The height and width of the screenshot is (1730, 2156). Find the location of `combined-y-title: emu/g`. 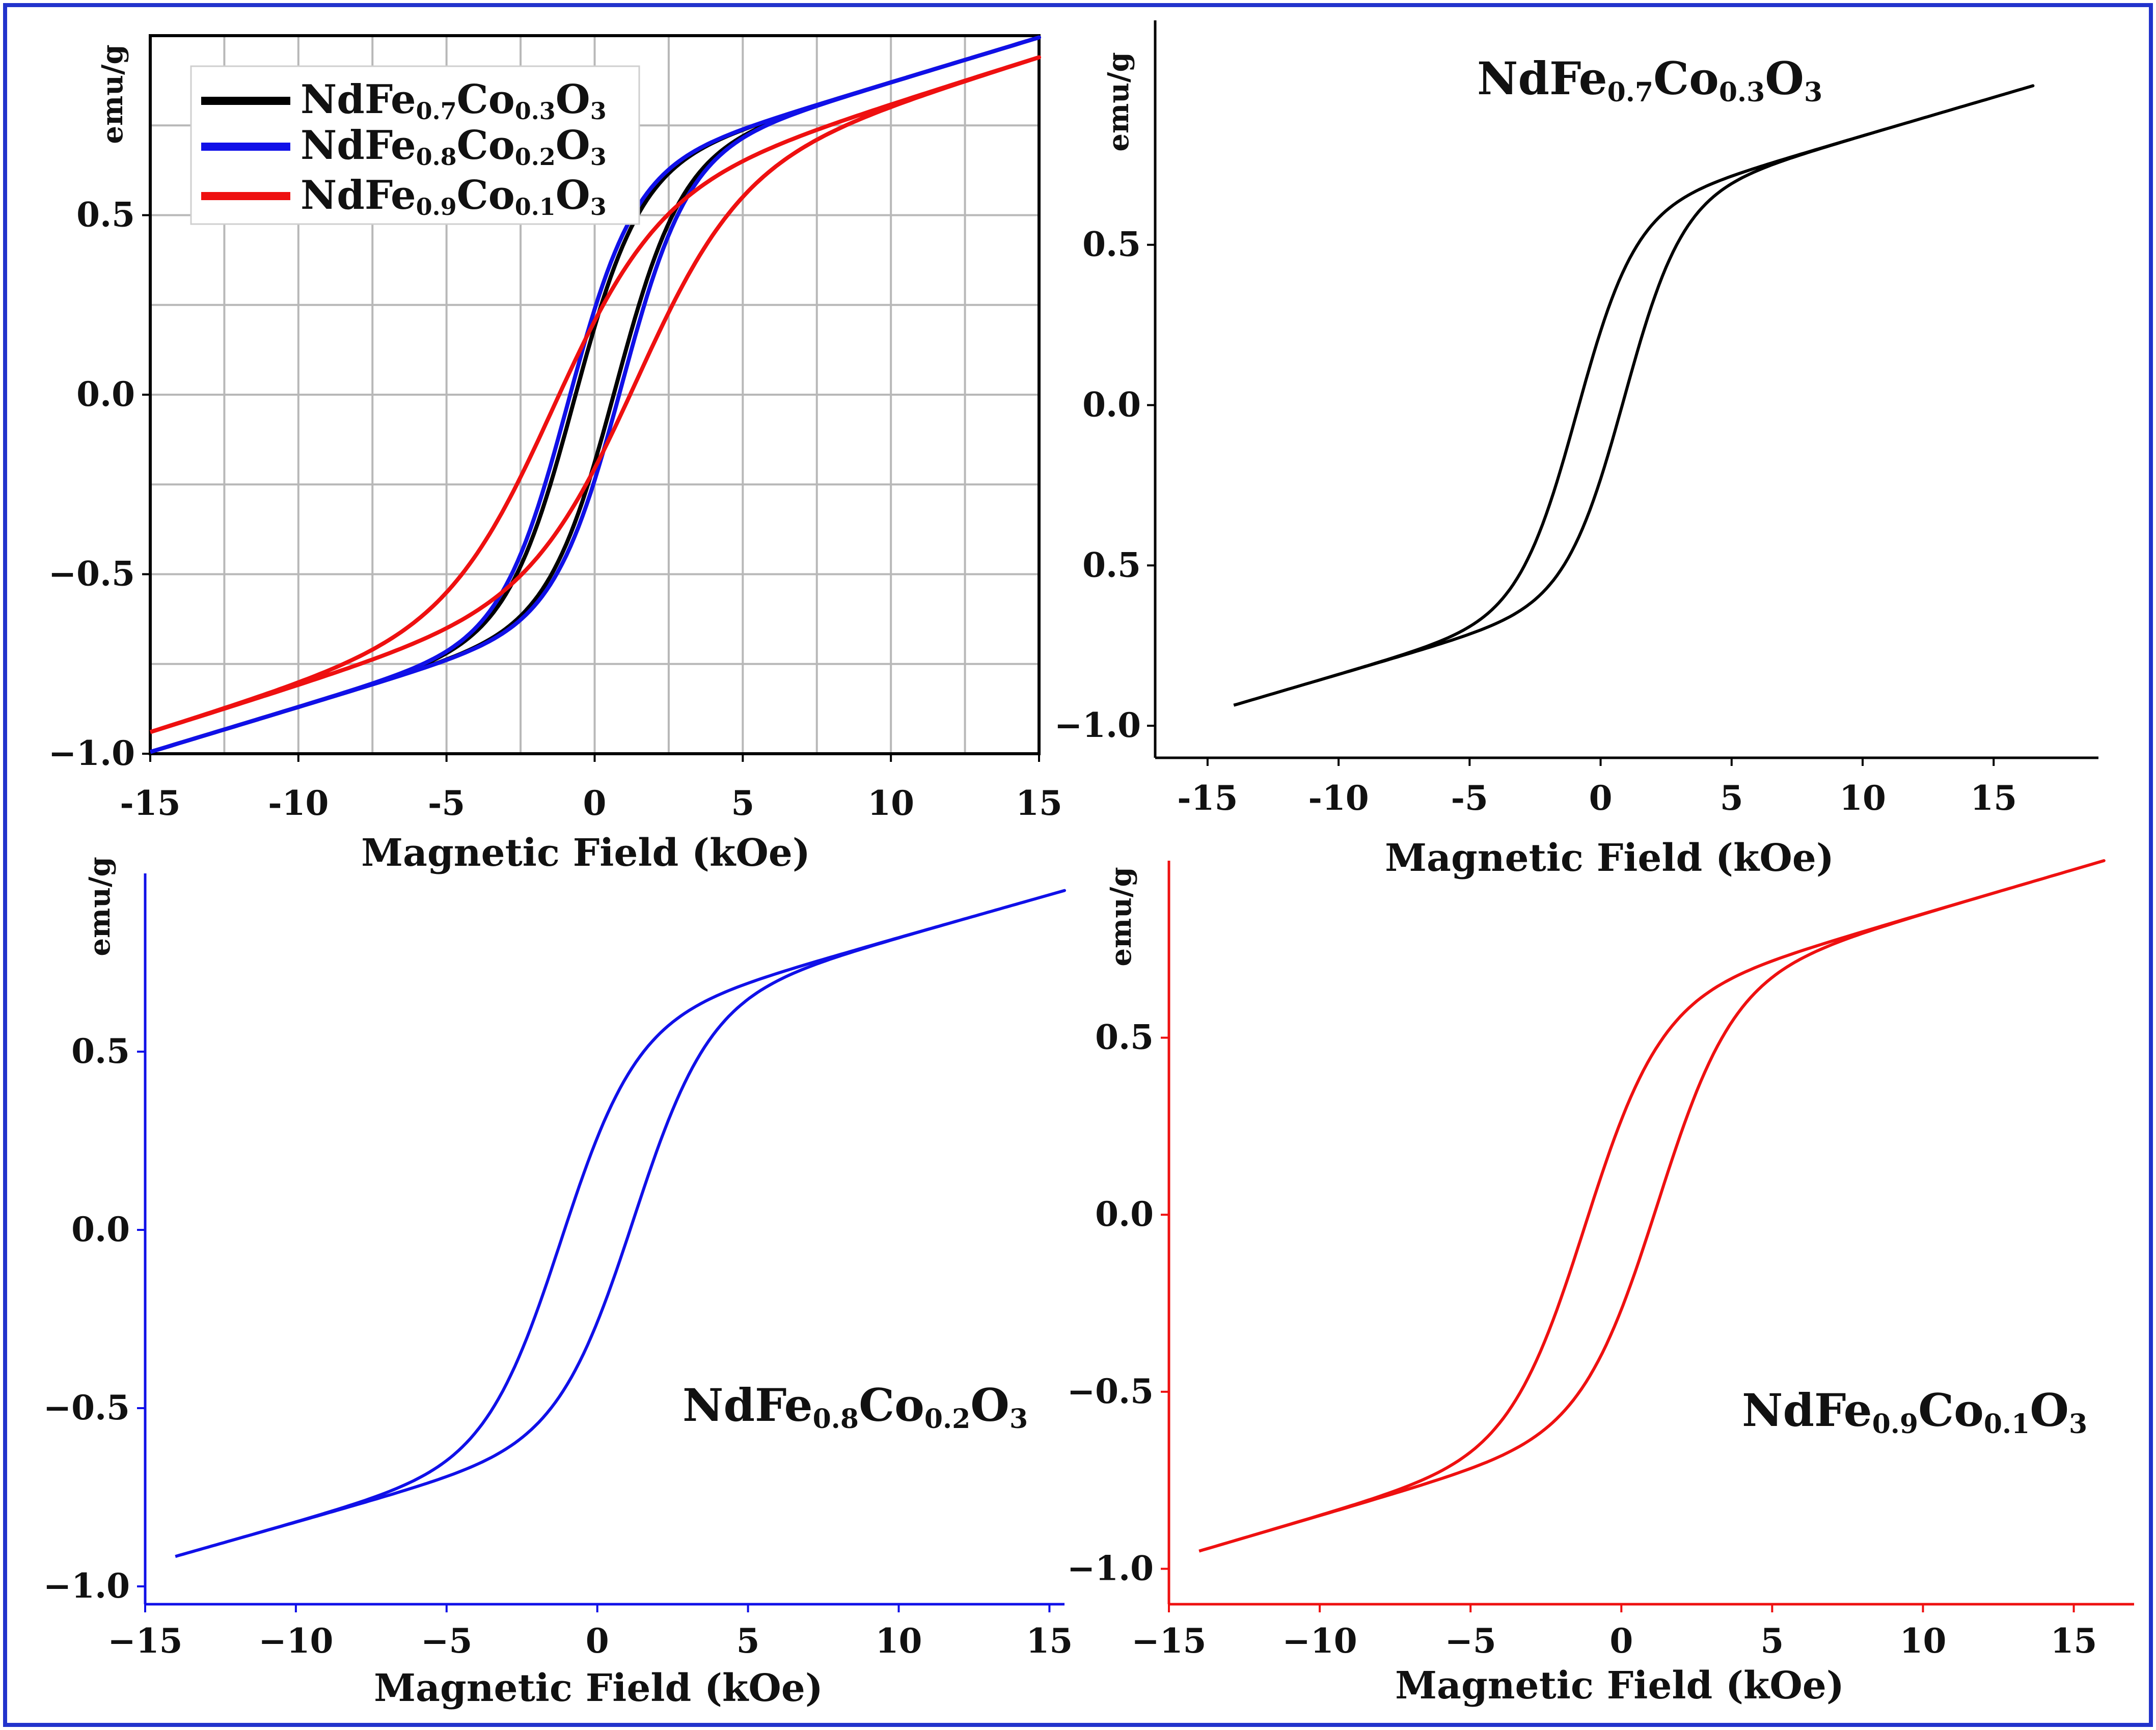

combined-y-title: emu/g is located at coordinates (112, 94).